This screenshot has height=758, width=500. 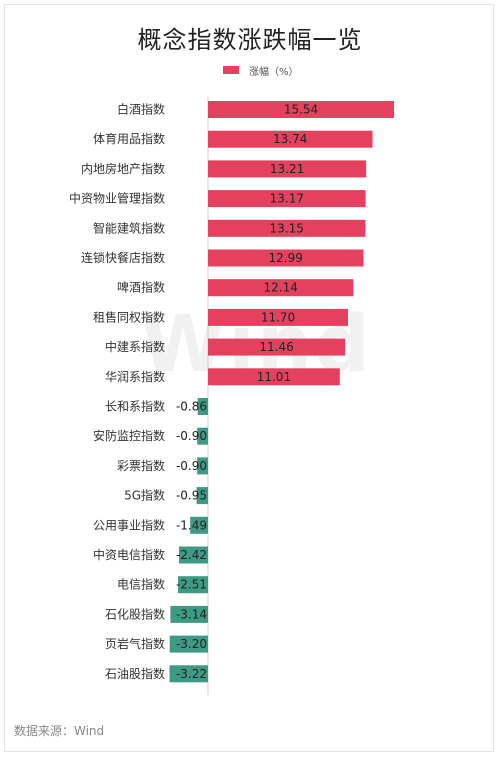 What do you see at coordinates (231, 70) in the screenshot?
I see `legend-swatch` at bounding box center [231, 70].